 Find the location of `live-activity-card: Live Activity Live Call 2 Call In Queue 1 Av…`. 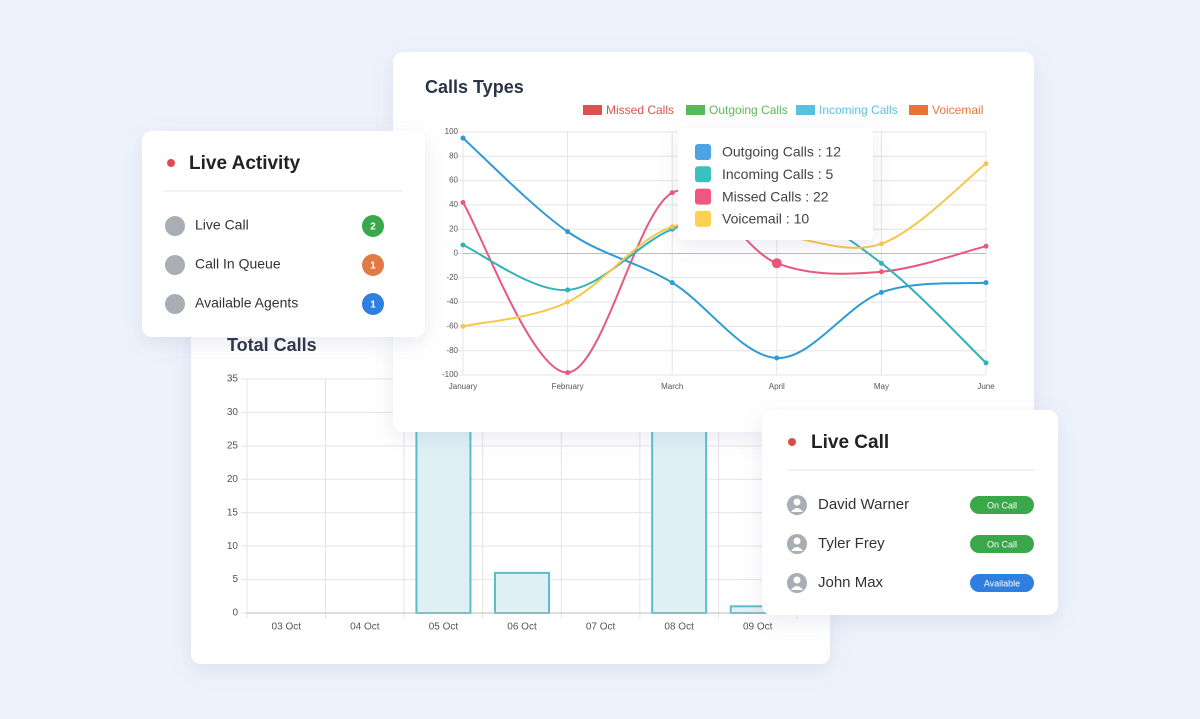

live-activity-card: Live Activity Live Call 2 Call In Queue 1 Av… is located at coordinates (283, 234).